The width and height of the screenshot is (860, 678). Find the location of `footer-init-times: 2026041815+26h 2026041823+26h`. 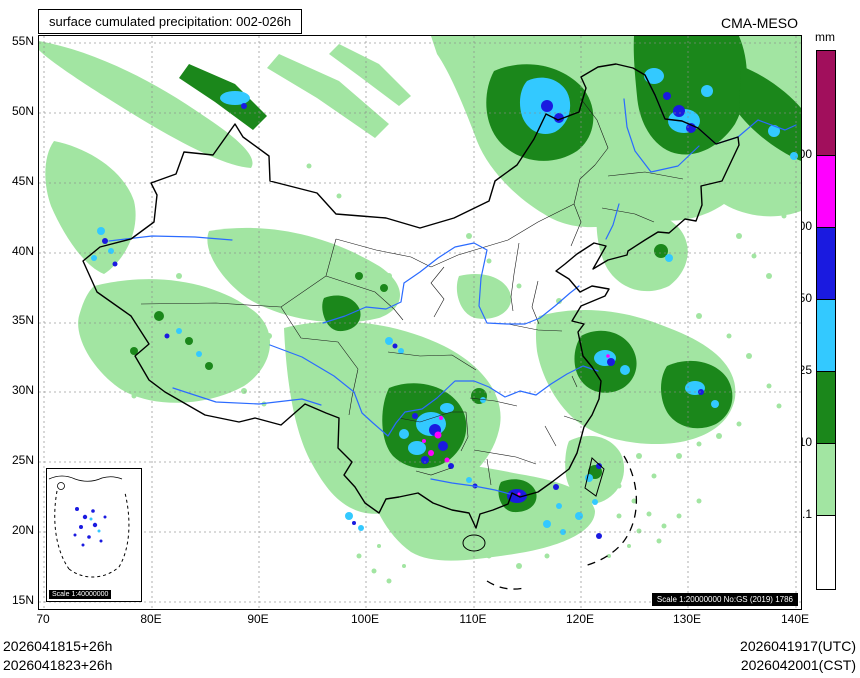

footer-init-times: 2026041815+26h 2026041823+26h is located at coordinates (57, 656).